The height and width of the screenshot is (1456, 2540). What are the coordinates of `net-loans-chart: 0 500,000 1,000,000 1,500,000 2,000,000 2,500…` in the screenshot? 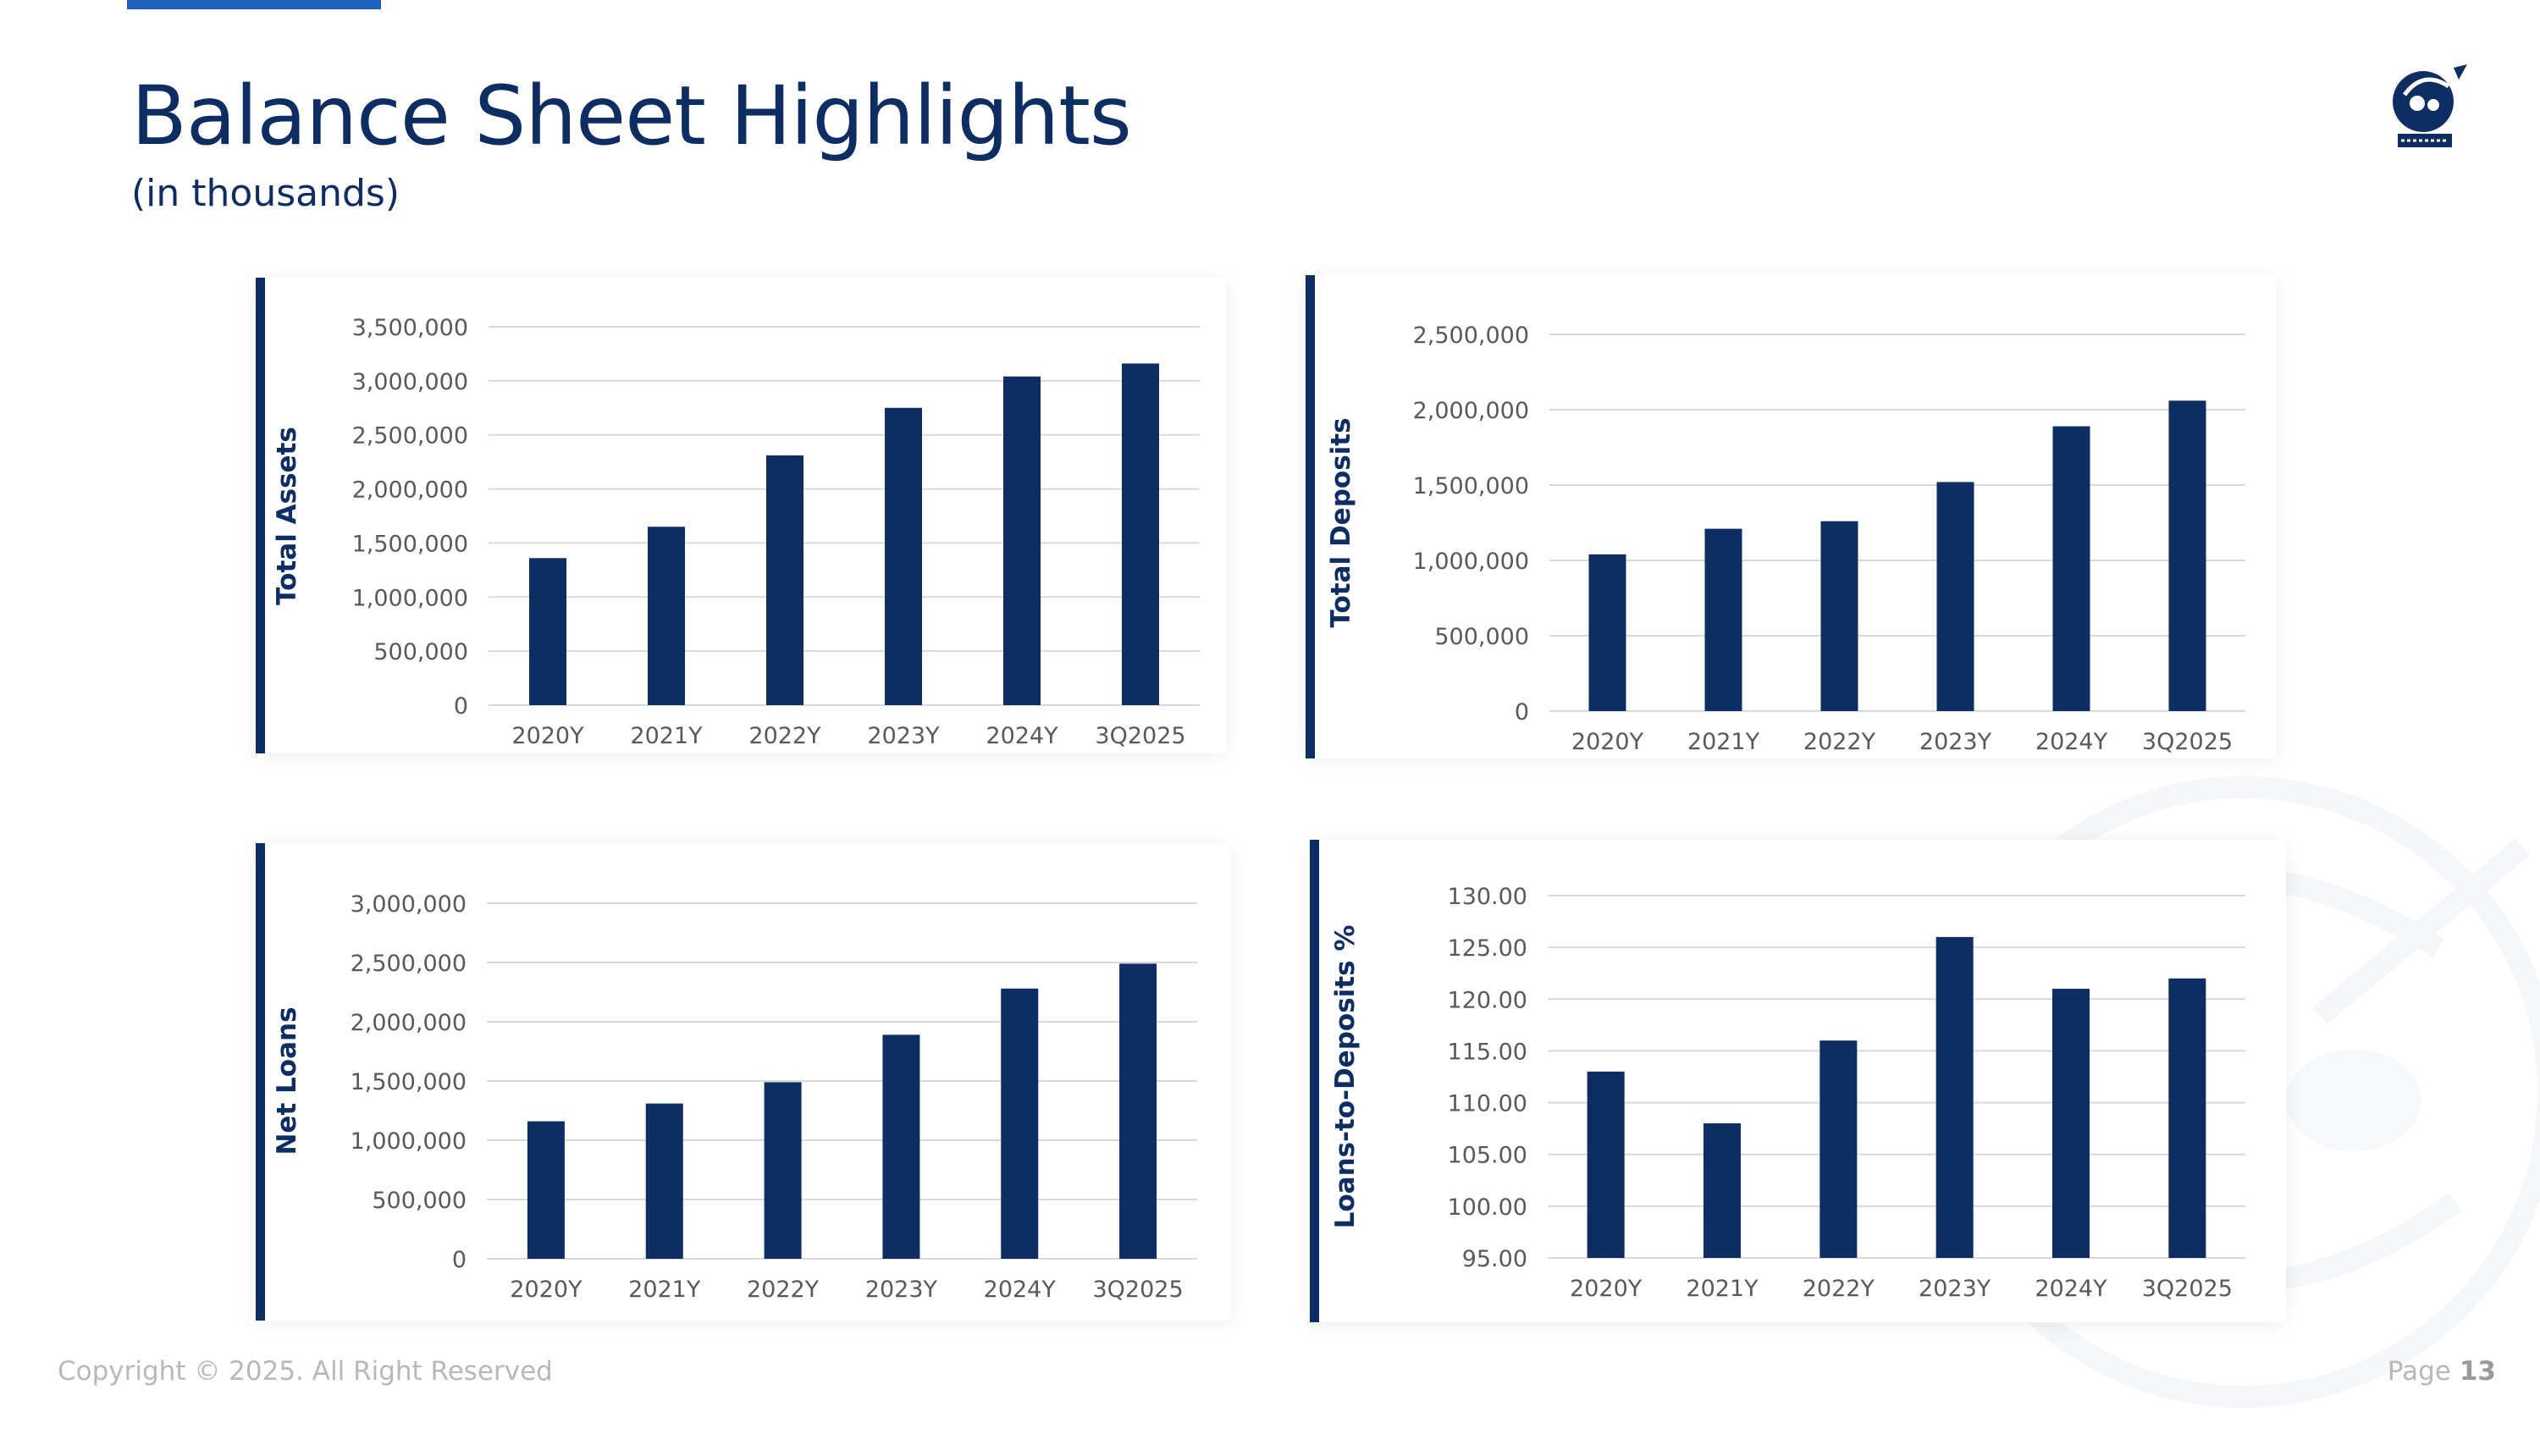 It's located at (734, 1097).